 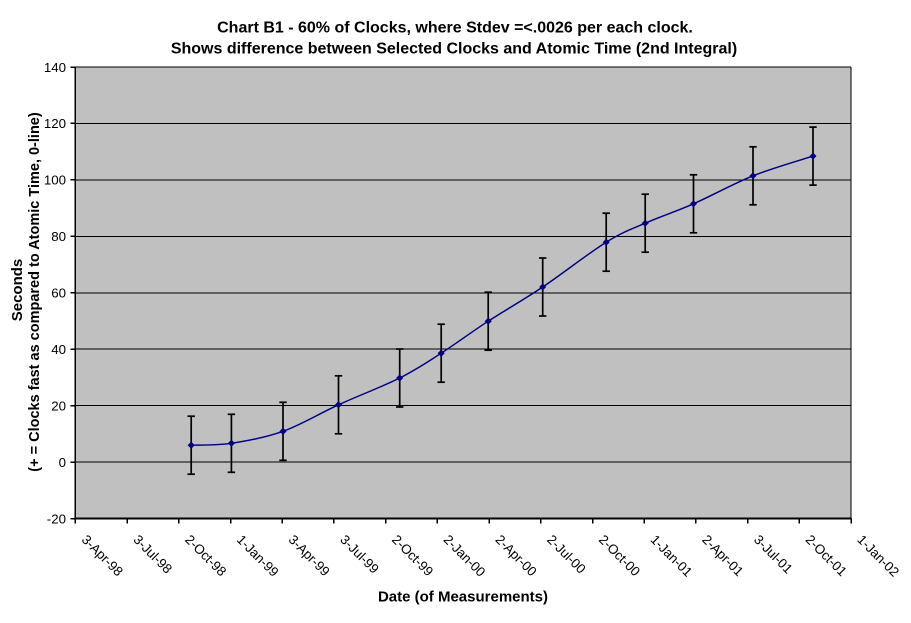 I want to click on svg-text: 3-Jul-99, so click(x=359, y=554).